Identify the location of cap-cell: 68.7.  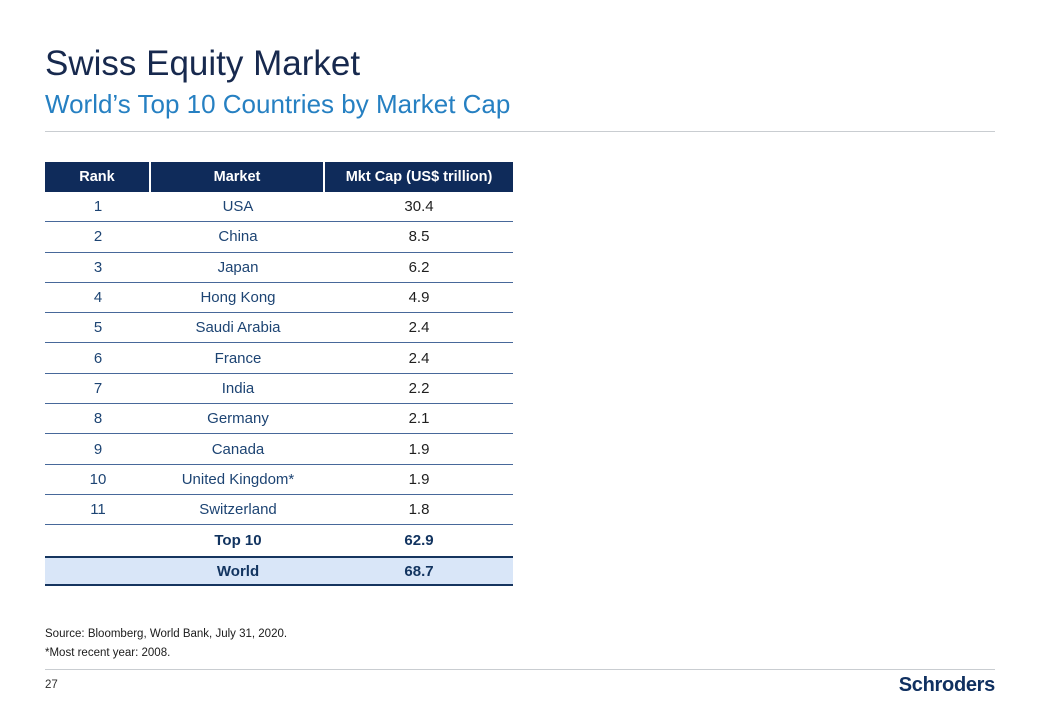
(419, 571).